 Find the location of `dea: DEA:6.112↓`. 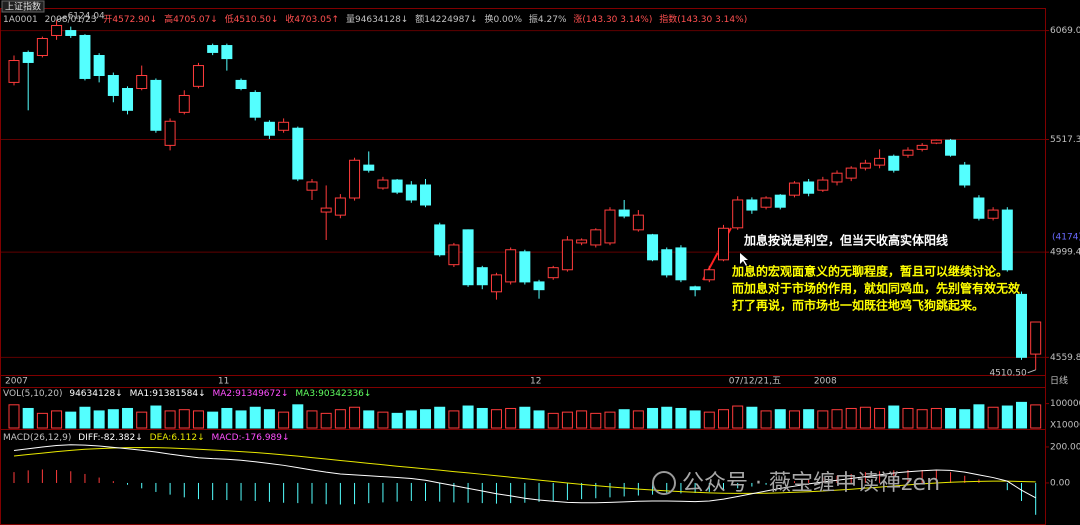

dea: DEA:6.112↓ is located at coordinates (177, 438).